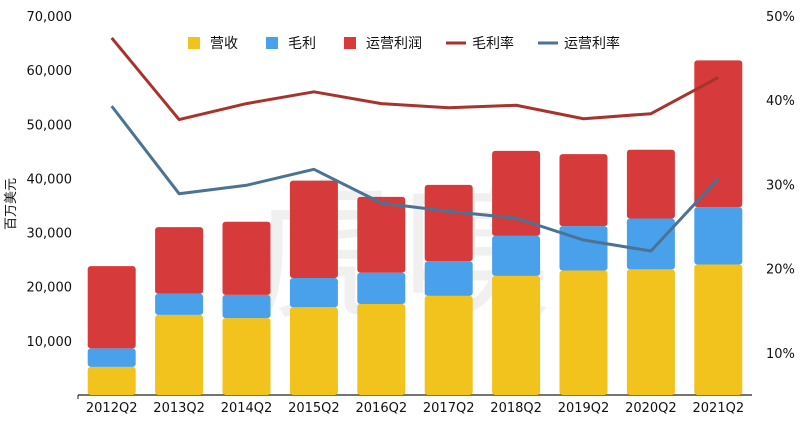 Image resolution: width=800 pixels, height=421 pixels. I want to click on y2-tick-label: 20%, so click(780, 270).